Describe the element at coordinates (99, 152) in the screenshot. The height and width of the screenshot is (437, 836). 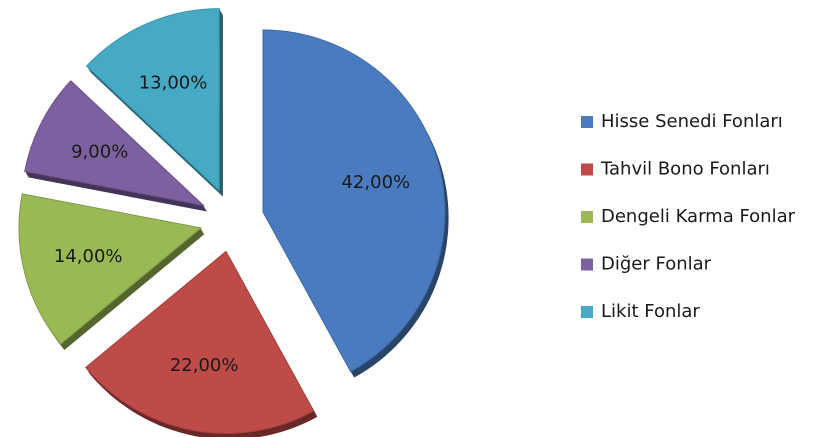
I see `data-label: 9,00%` at that location.